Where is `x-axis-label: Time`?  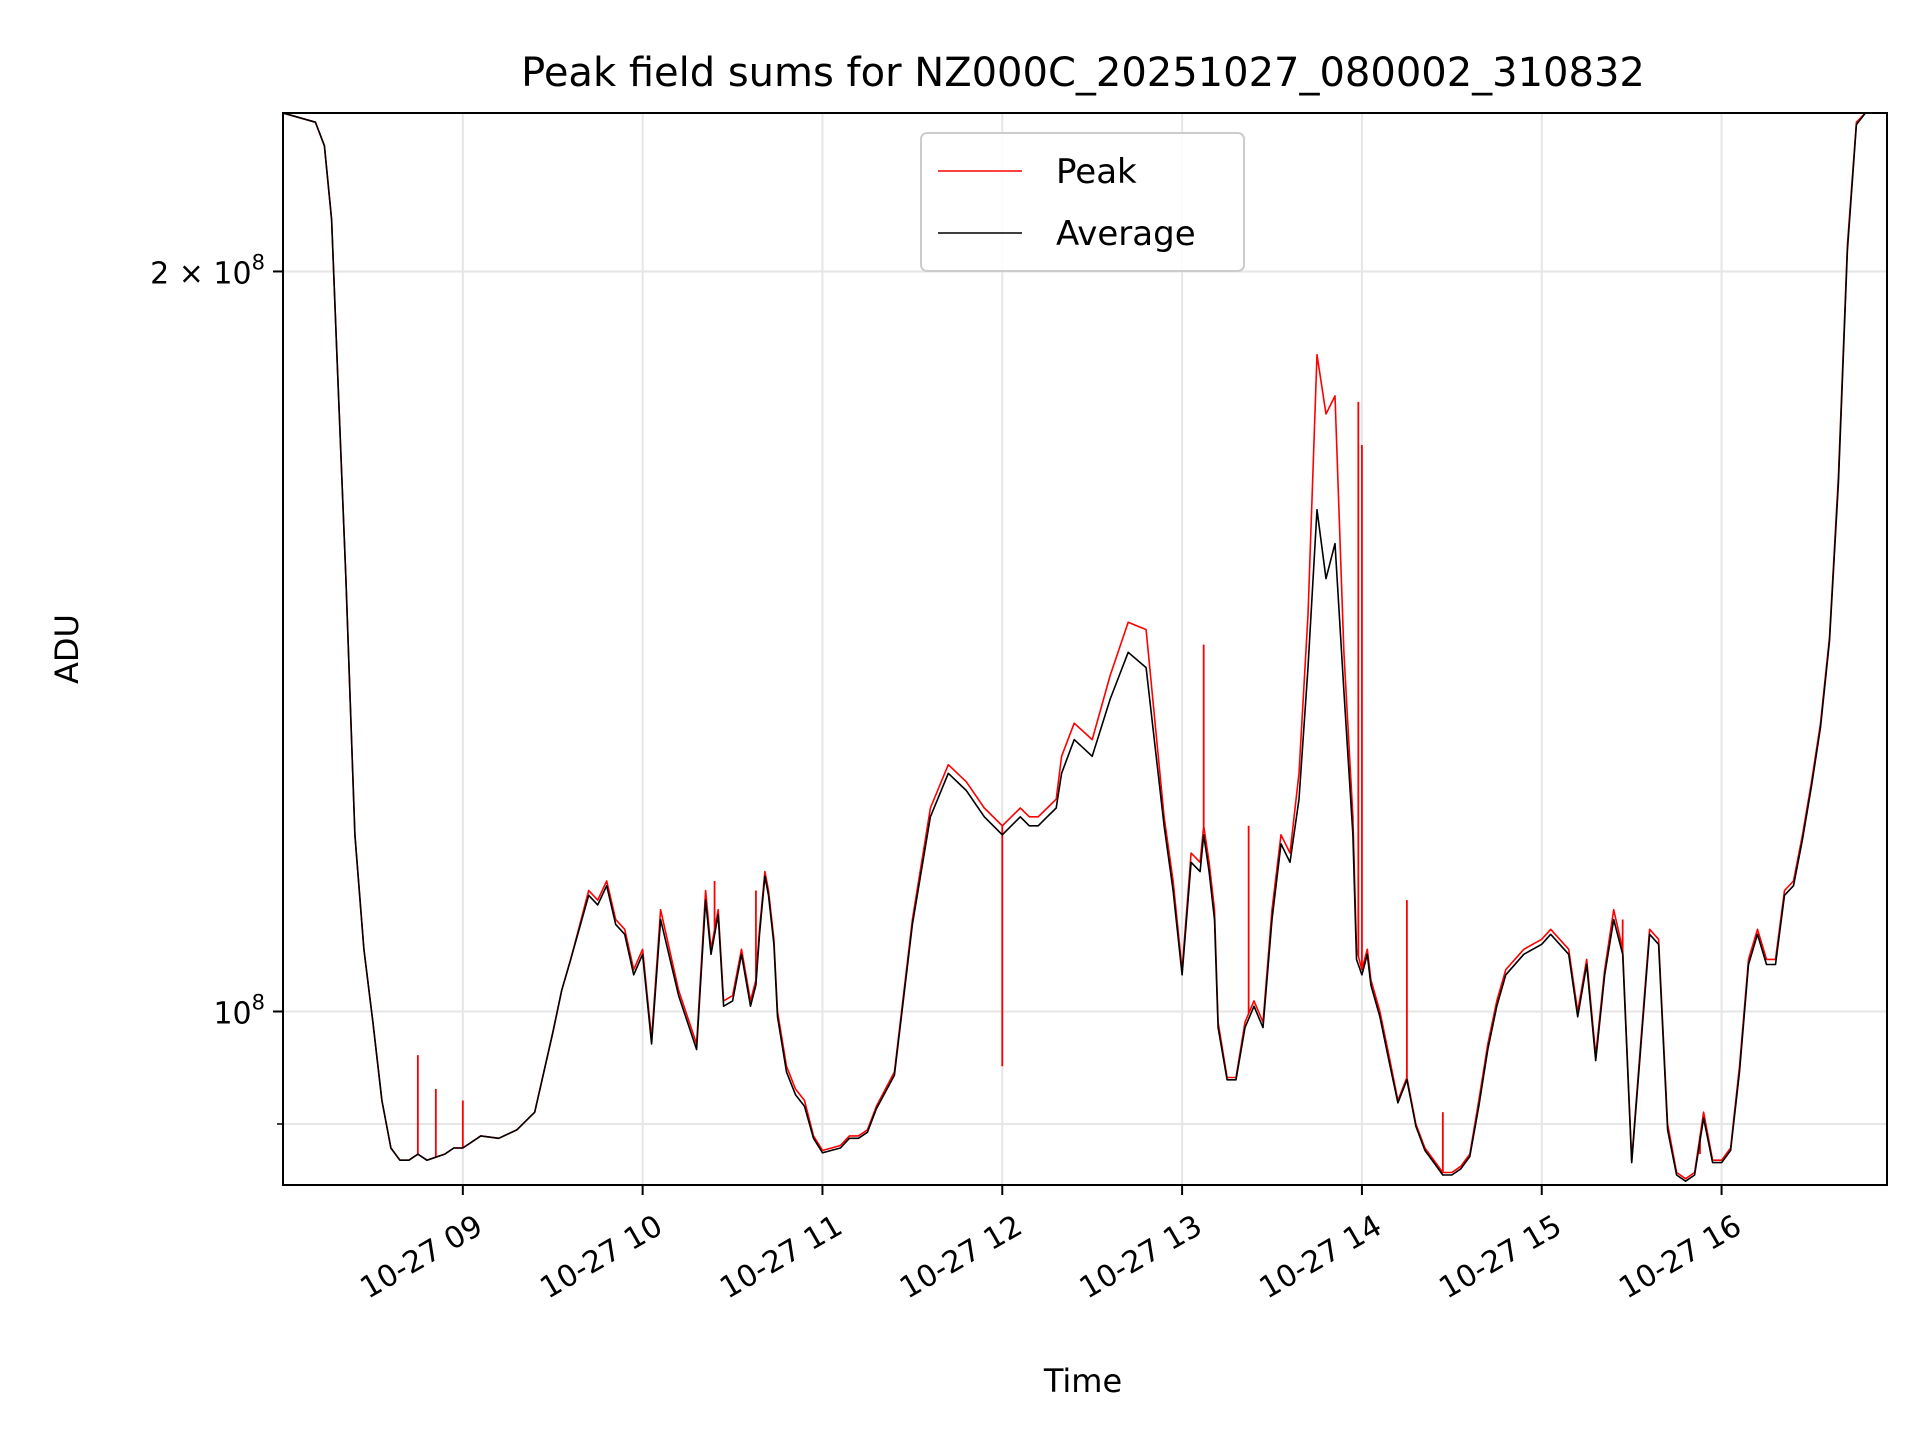 x-axis-label: Time is located at coordinates (1082, 1381).